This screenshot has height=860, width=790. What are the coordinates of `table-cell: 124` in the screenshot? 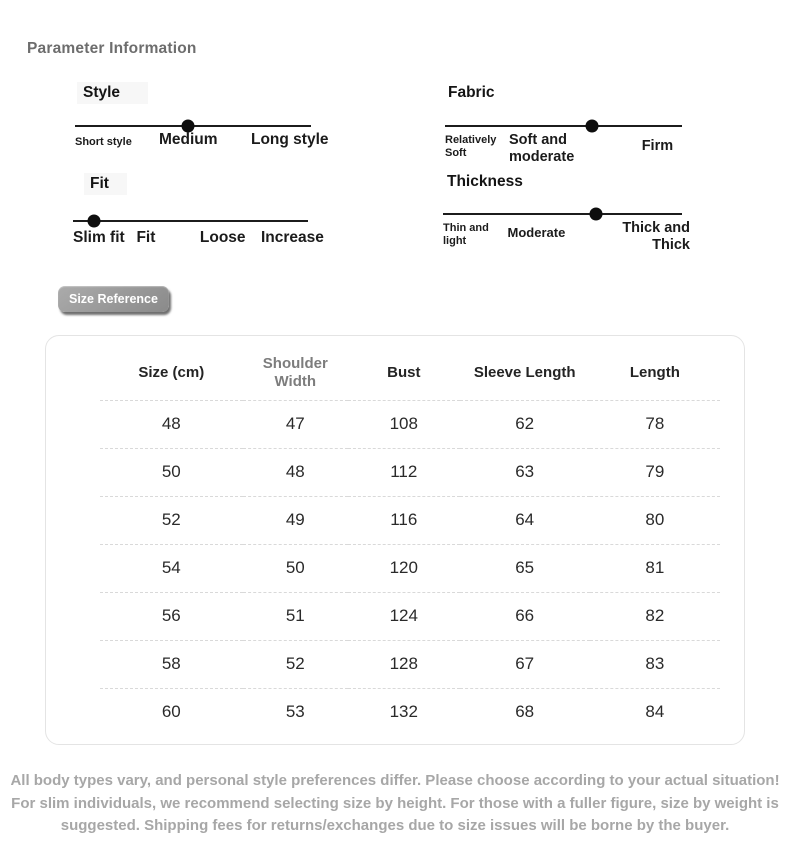 It's located at (403, 616).